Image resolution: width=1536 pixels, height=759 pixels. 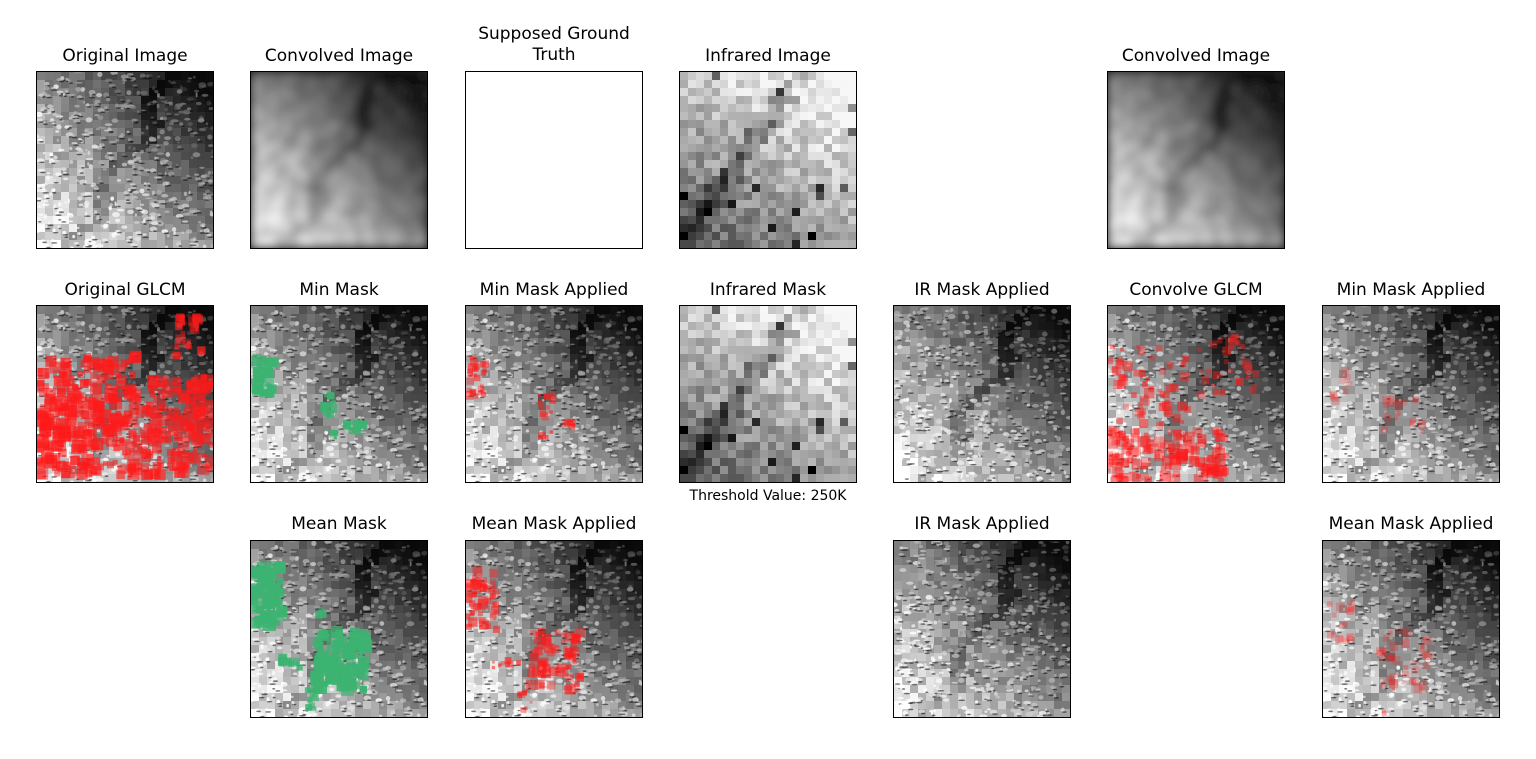 I want to click on panel-mean-mask-applied-2: Mean Mask Applied, so click(x=1411, y=615).